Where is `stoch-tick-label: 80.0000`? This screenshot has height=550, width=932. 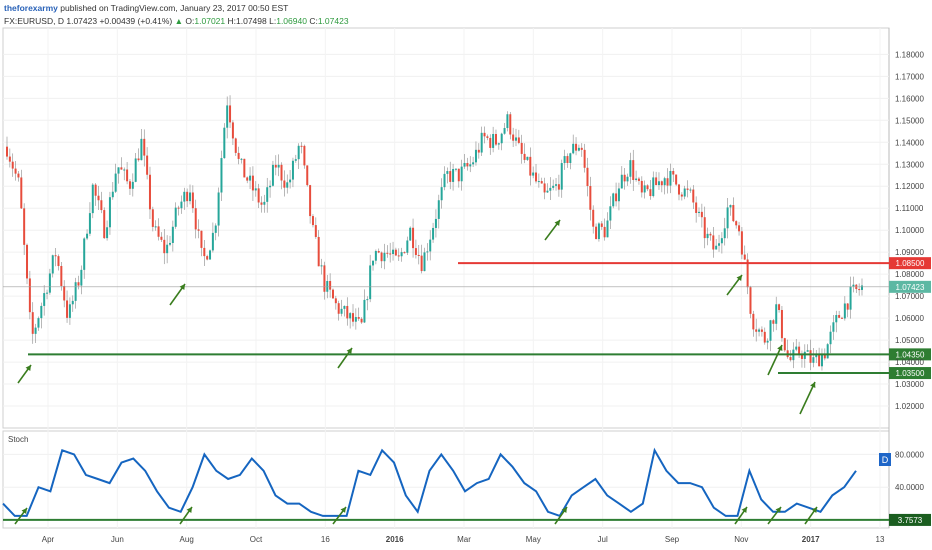
stoch-tick-label: 80.0000 is located at coordinates (909, 454).